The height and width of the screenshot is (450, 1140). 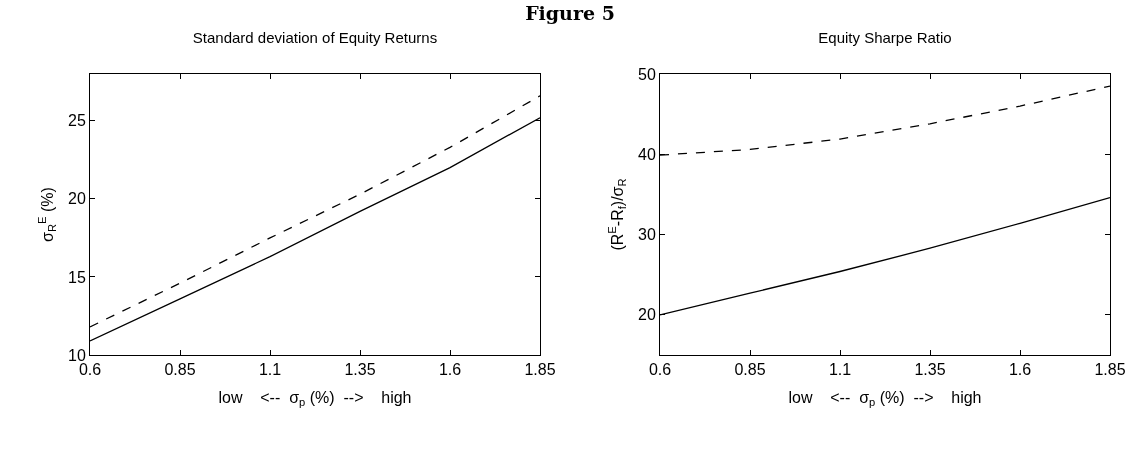 I want to click on chart-title: Figure 5, so click(x=570, y=13).